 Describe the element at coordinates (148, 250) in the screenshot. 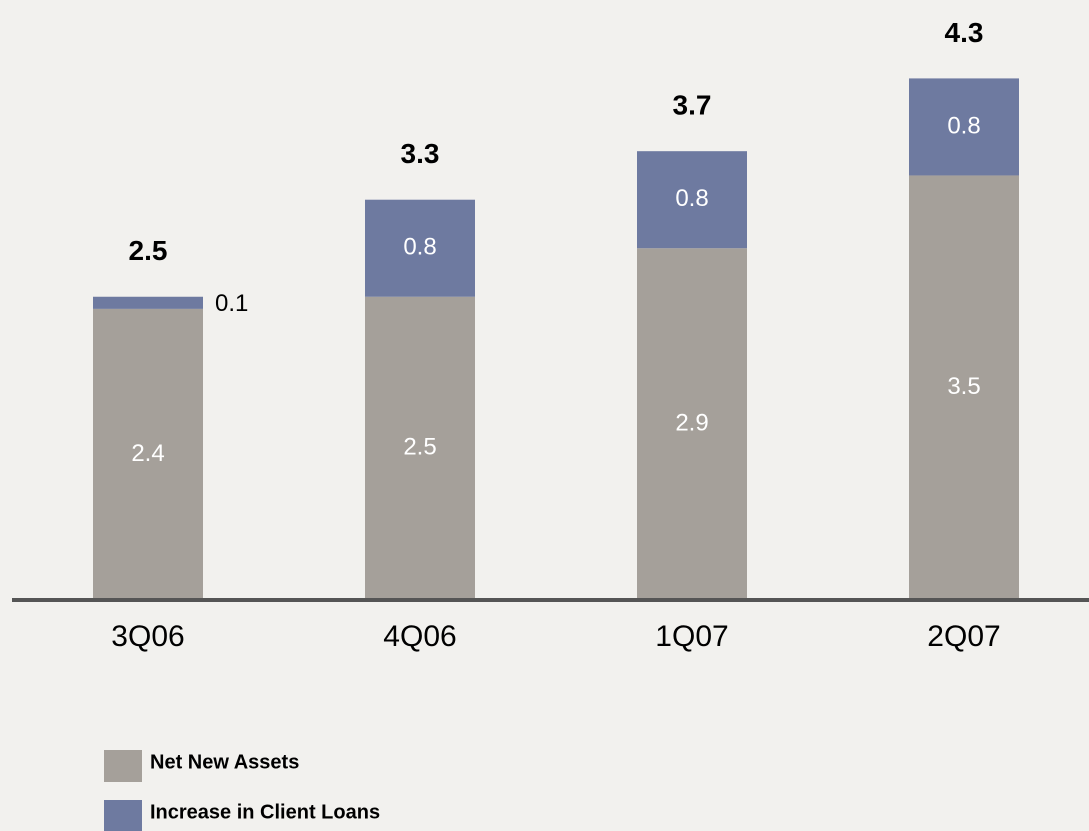

I see `total-label: 2.5` at that location.